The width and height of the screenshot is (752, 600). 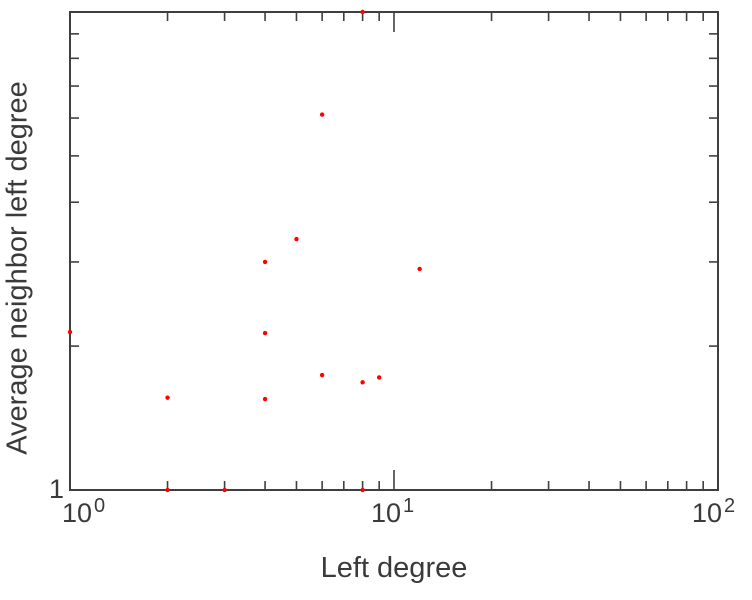 What do you see at coordinates (56, 489) in the screenshot?
I see `y-tick-label-1: 1` at bounding box center [56, 489].